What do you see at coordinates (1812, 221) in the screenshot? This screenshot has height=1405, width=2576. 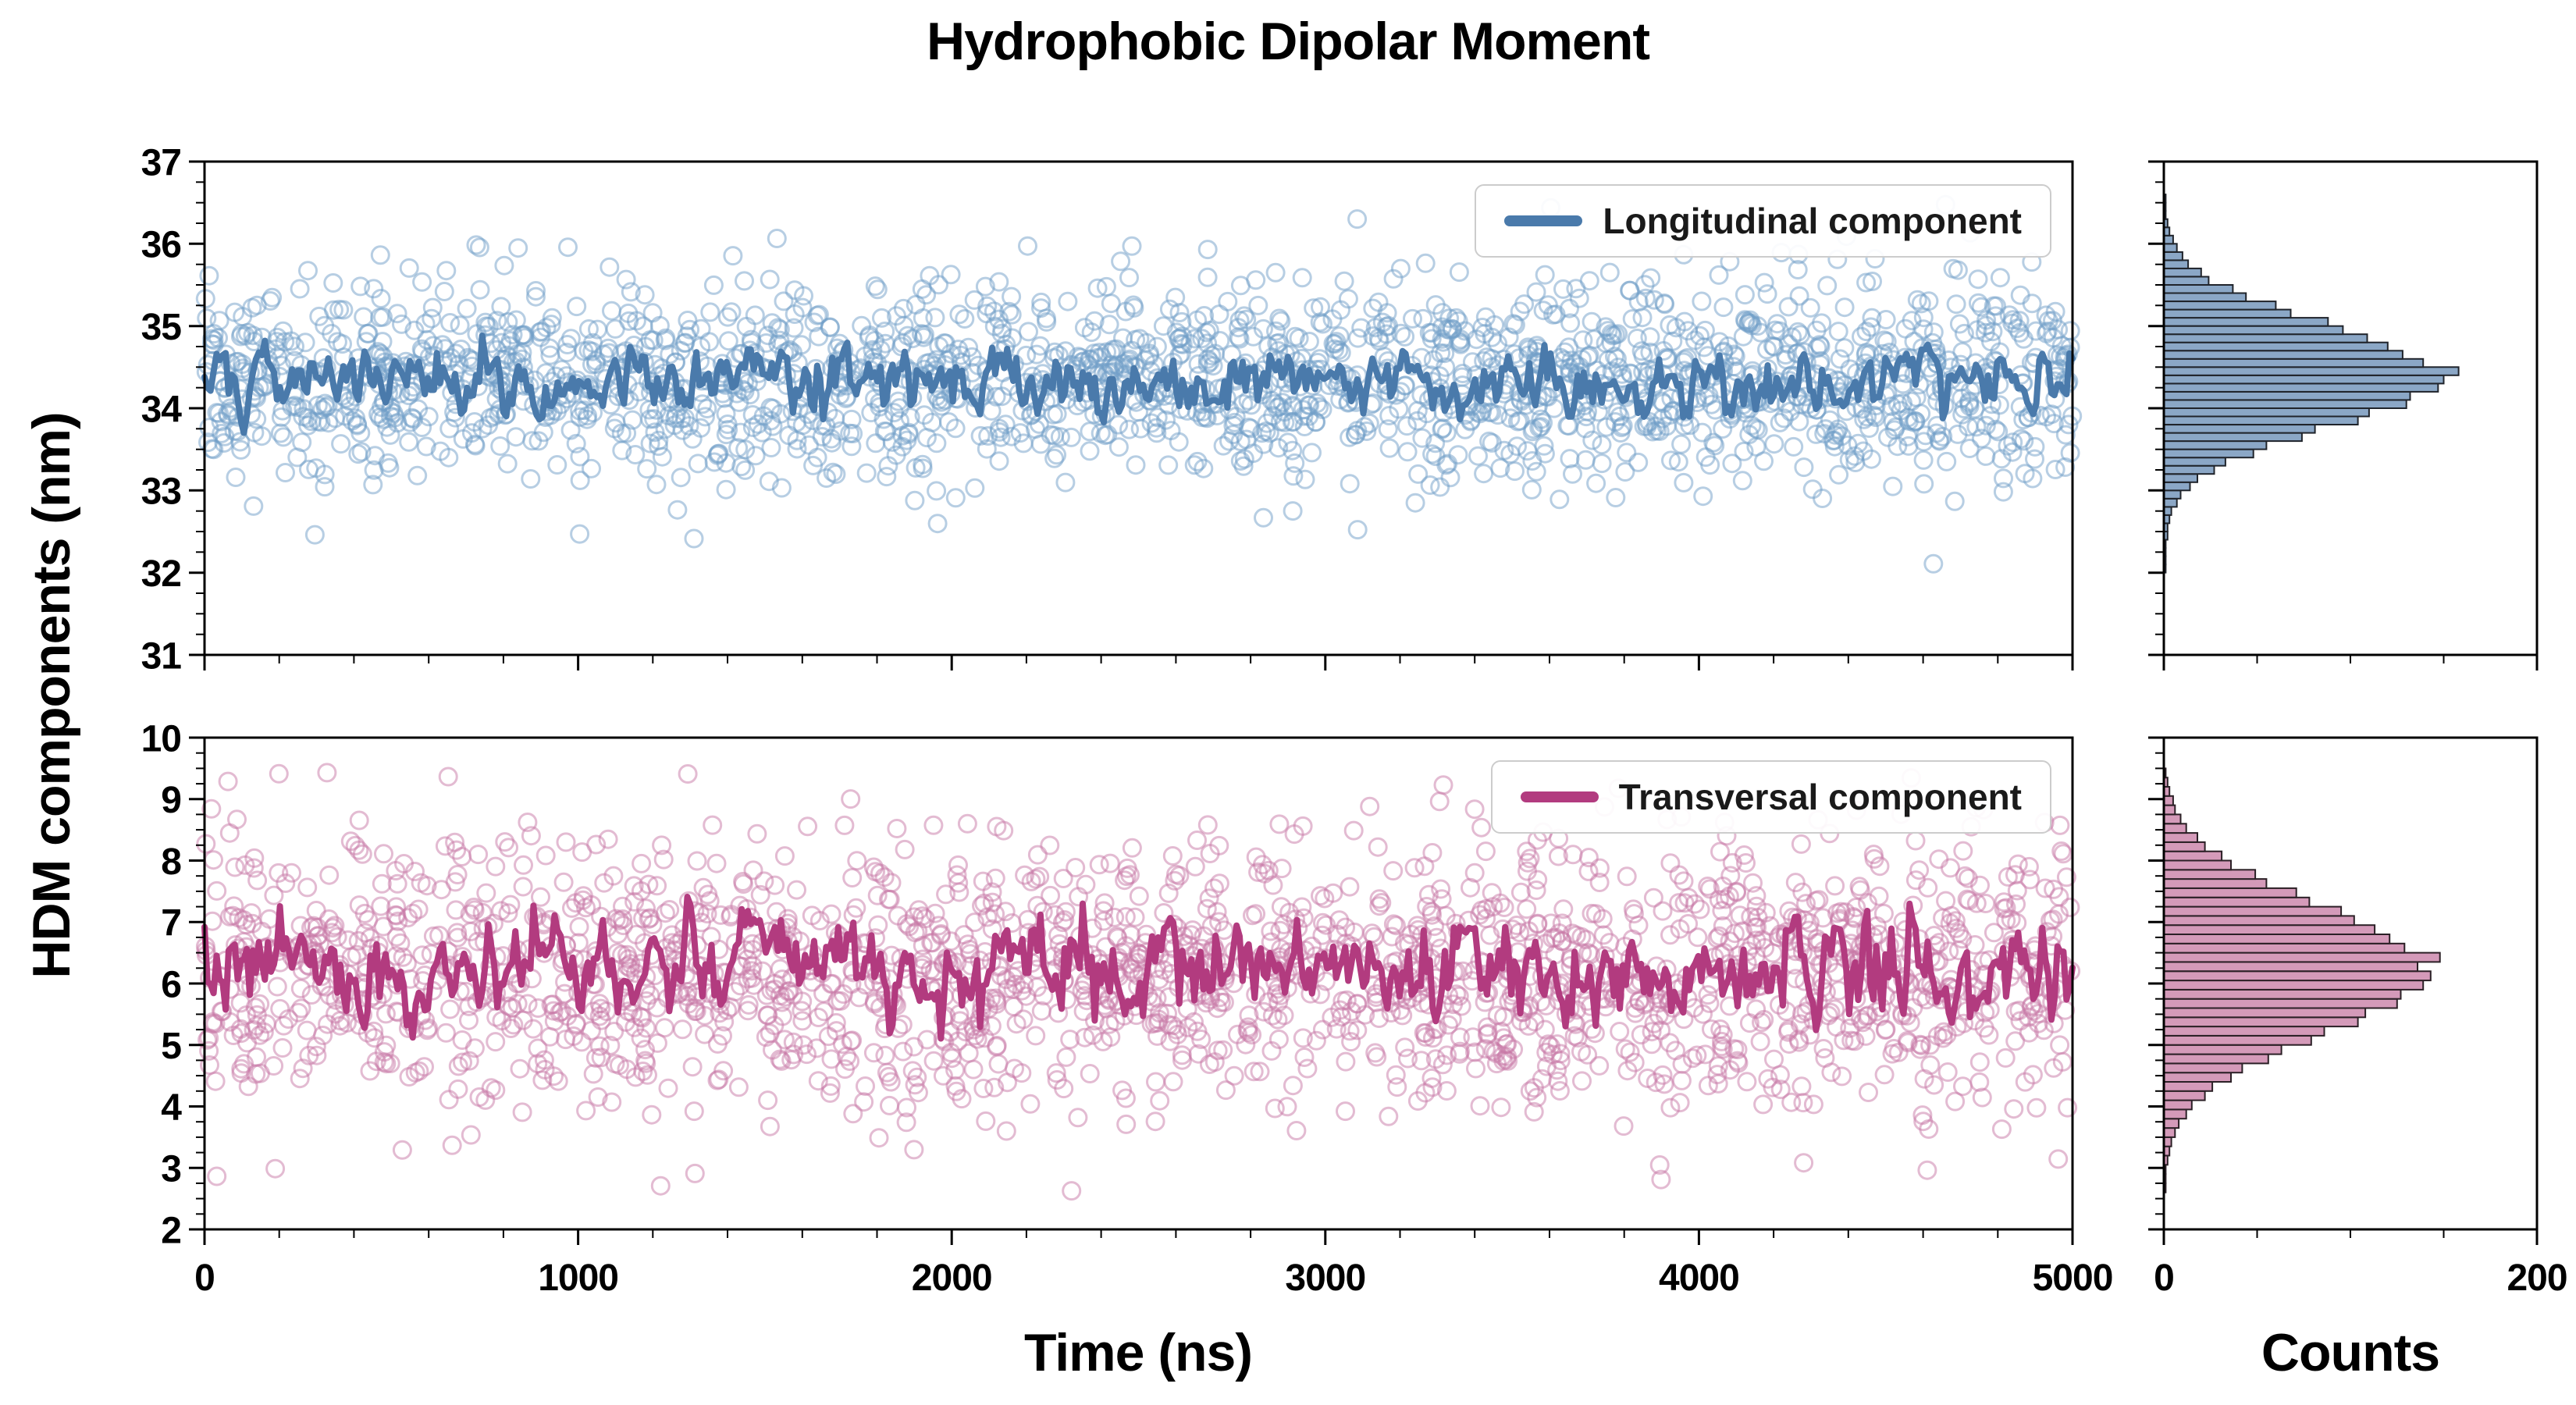 I see `legend-label-longitudinal: Longitudinal component` at bounding box center [1812, 221].